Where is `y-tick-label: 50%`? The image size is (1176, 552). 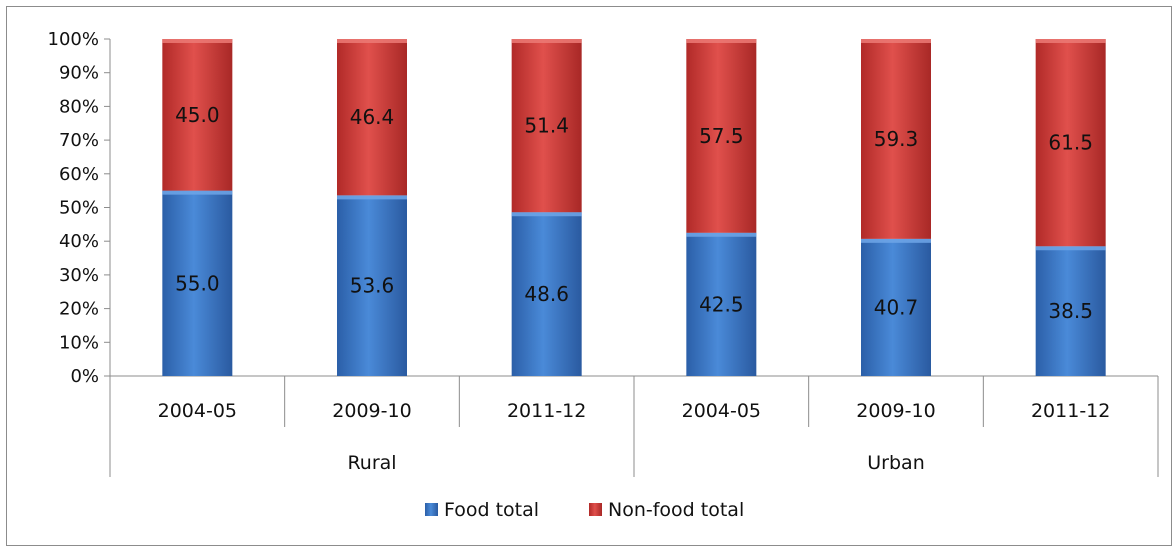 y-tick-label: 50% is located at coordinates (79, 208).